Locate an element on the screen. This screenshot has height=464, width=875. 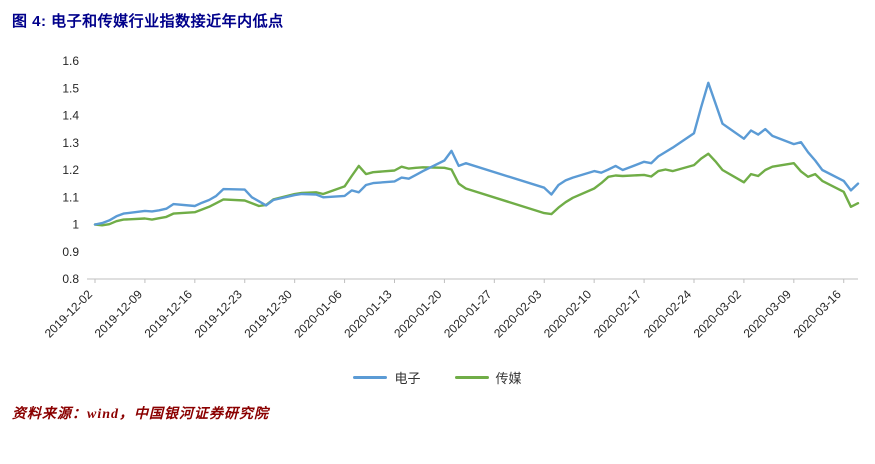
x-axis-tick-label: 2020-03-02 is located at coordinates (718, 314).